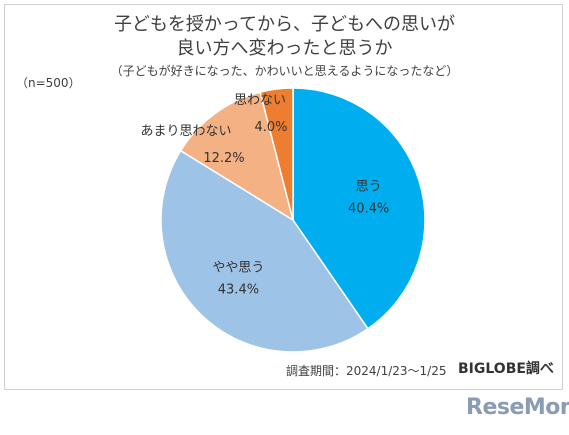 The image size is (569, 435). What do you see at coordinates (185, 131) in the screenshot?
I see `slice-label: あまり思わない` at bounding box center [185, 131].